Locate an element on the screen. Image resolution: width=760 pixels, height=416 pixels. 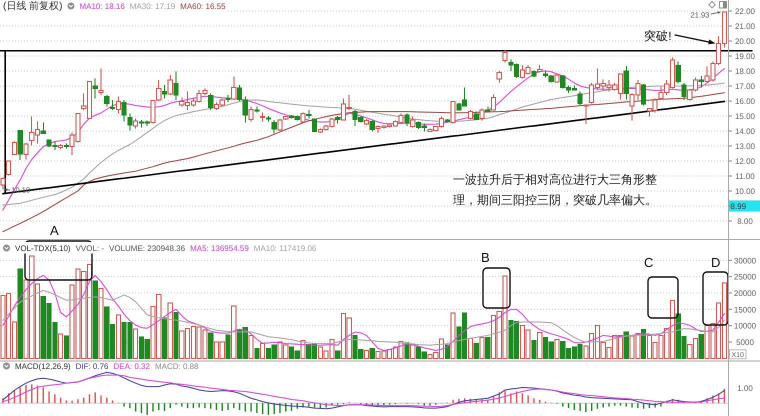
text: MA30: 17.19 is located at coordinates (153, 6).